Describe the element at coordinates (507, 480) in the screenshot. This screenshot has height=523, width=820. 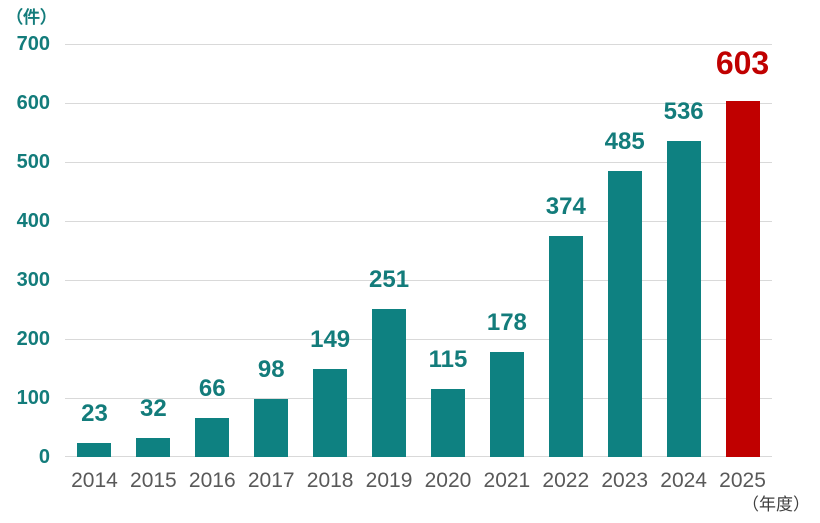
I see `x-tick-label: 2021` at that location.